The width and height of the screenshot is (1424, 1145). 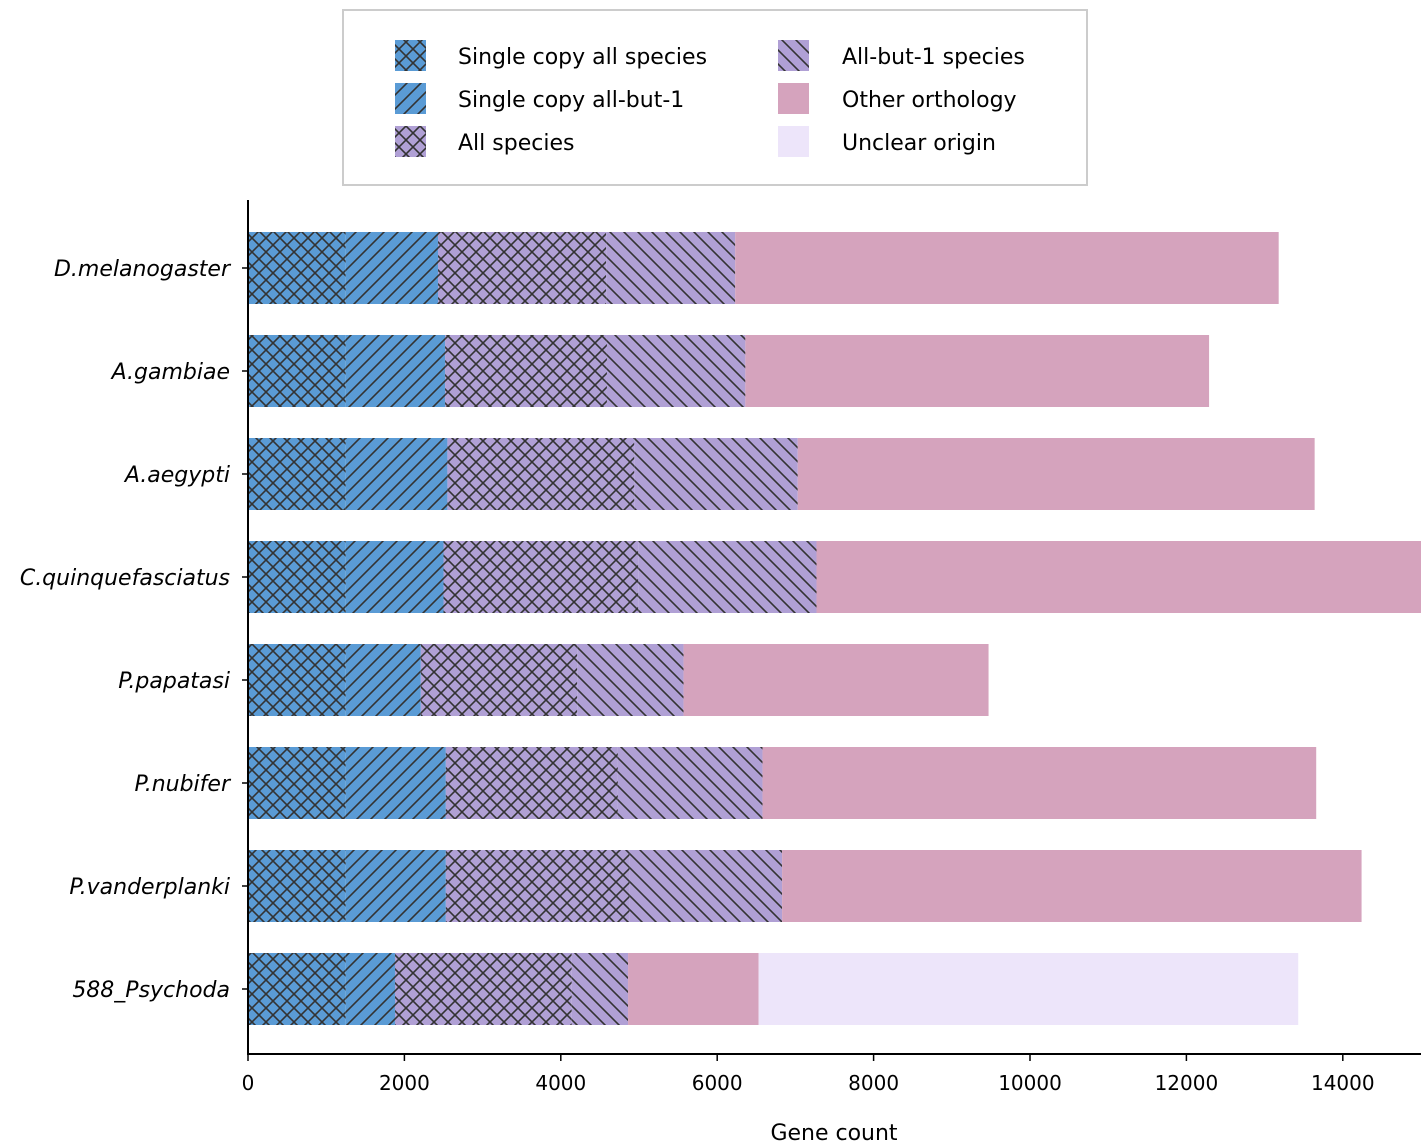 I want to click on bar-a-gambiae-other-orthology, so click(x=977, y=371).